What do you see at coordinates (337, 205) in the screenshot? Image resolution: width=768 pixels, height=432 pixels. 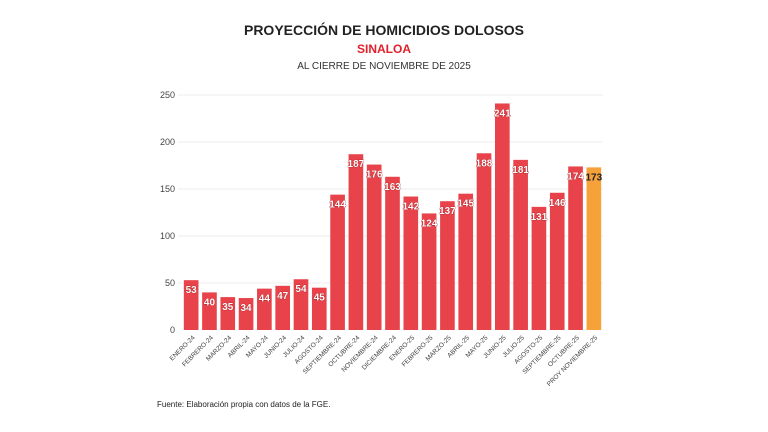 I see `data-label: 144` at bounding box center [337, 205].